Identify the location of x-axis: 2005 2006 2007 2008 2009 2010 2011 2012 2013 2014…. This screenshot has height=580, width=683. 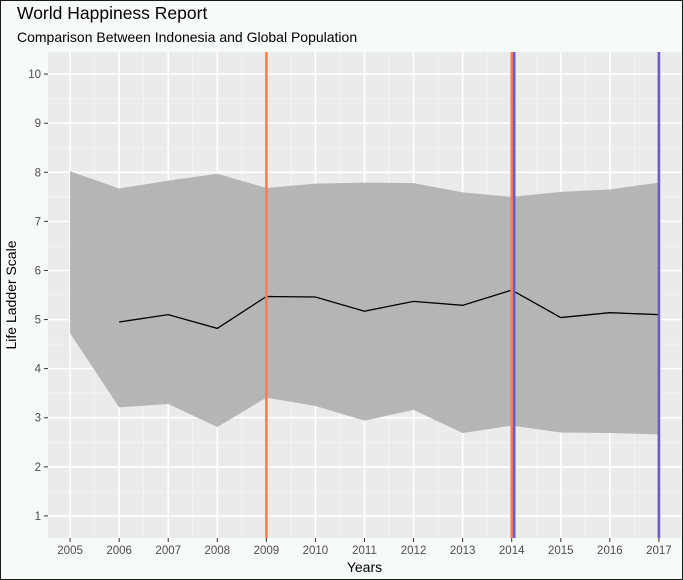
(364, 547).